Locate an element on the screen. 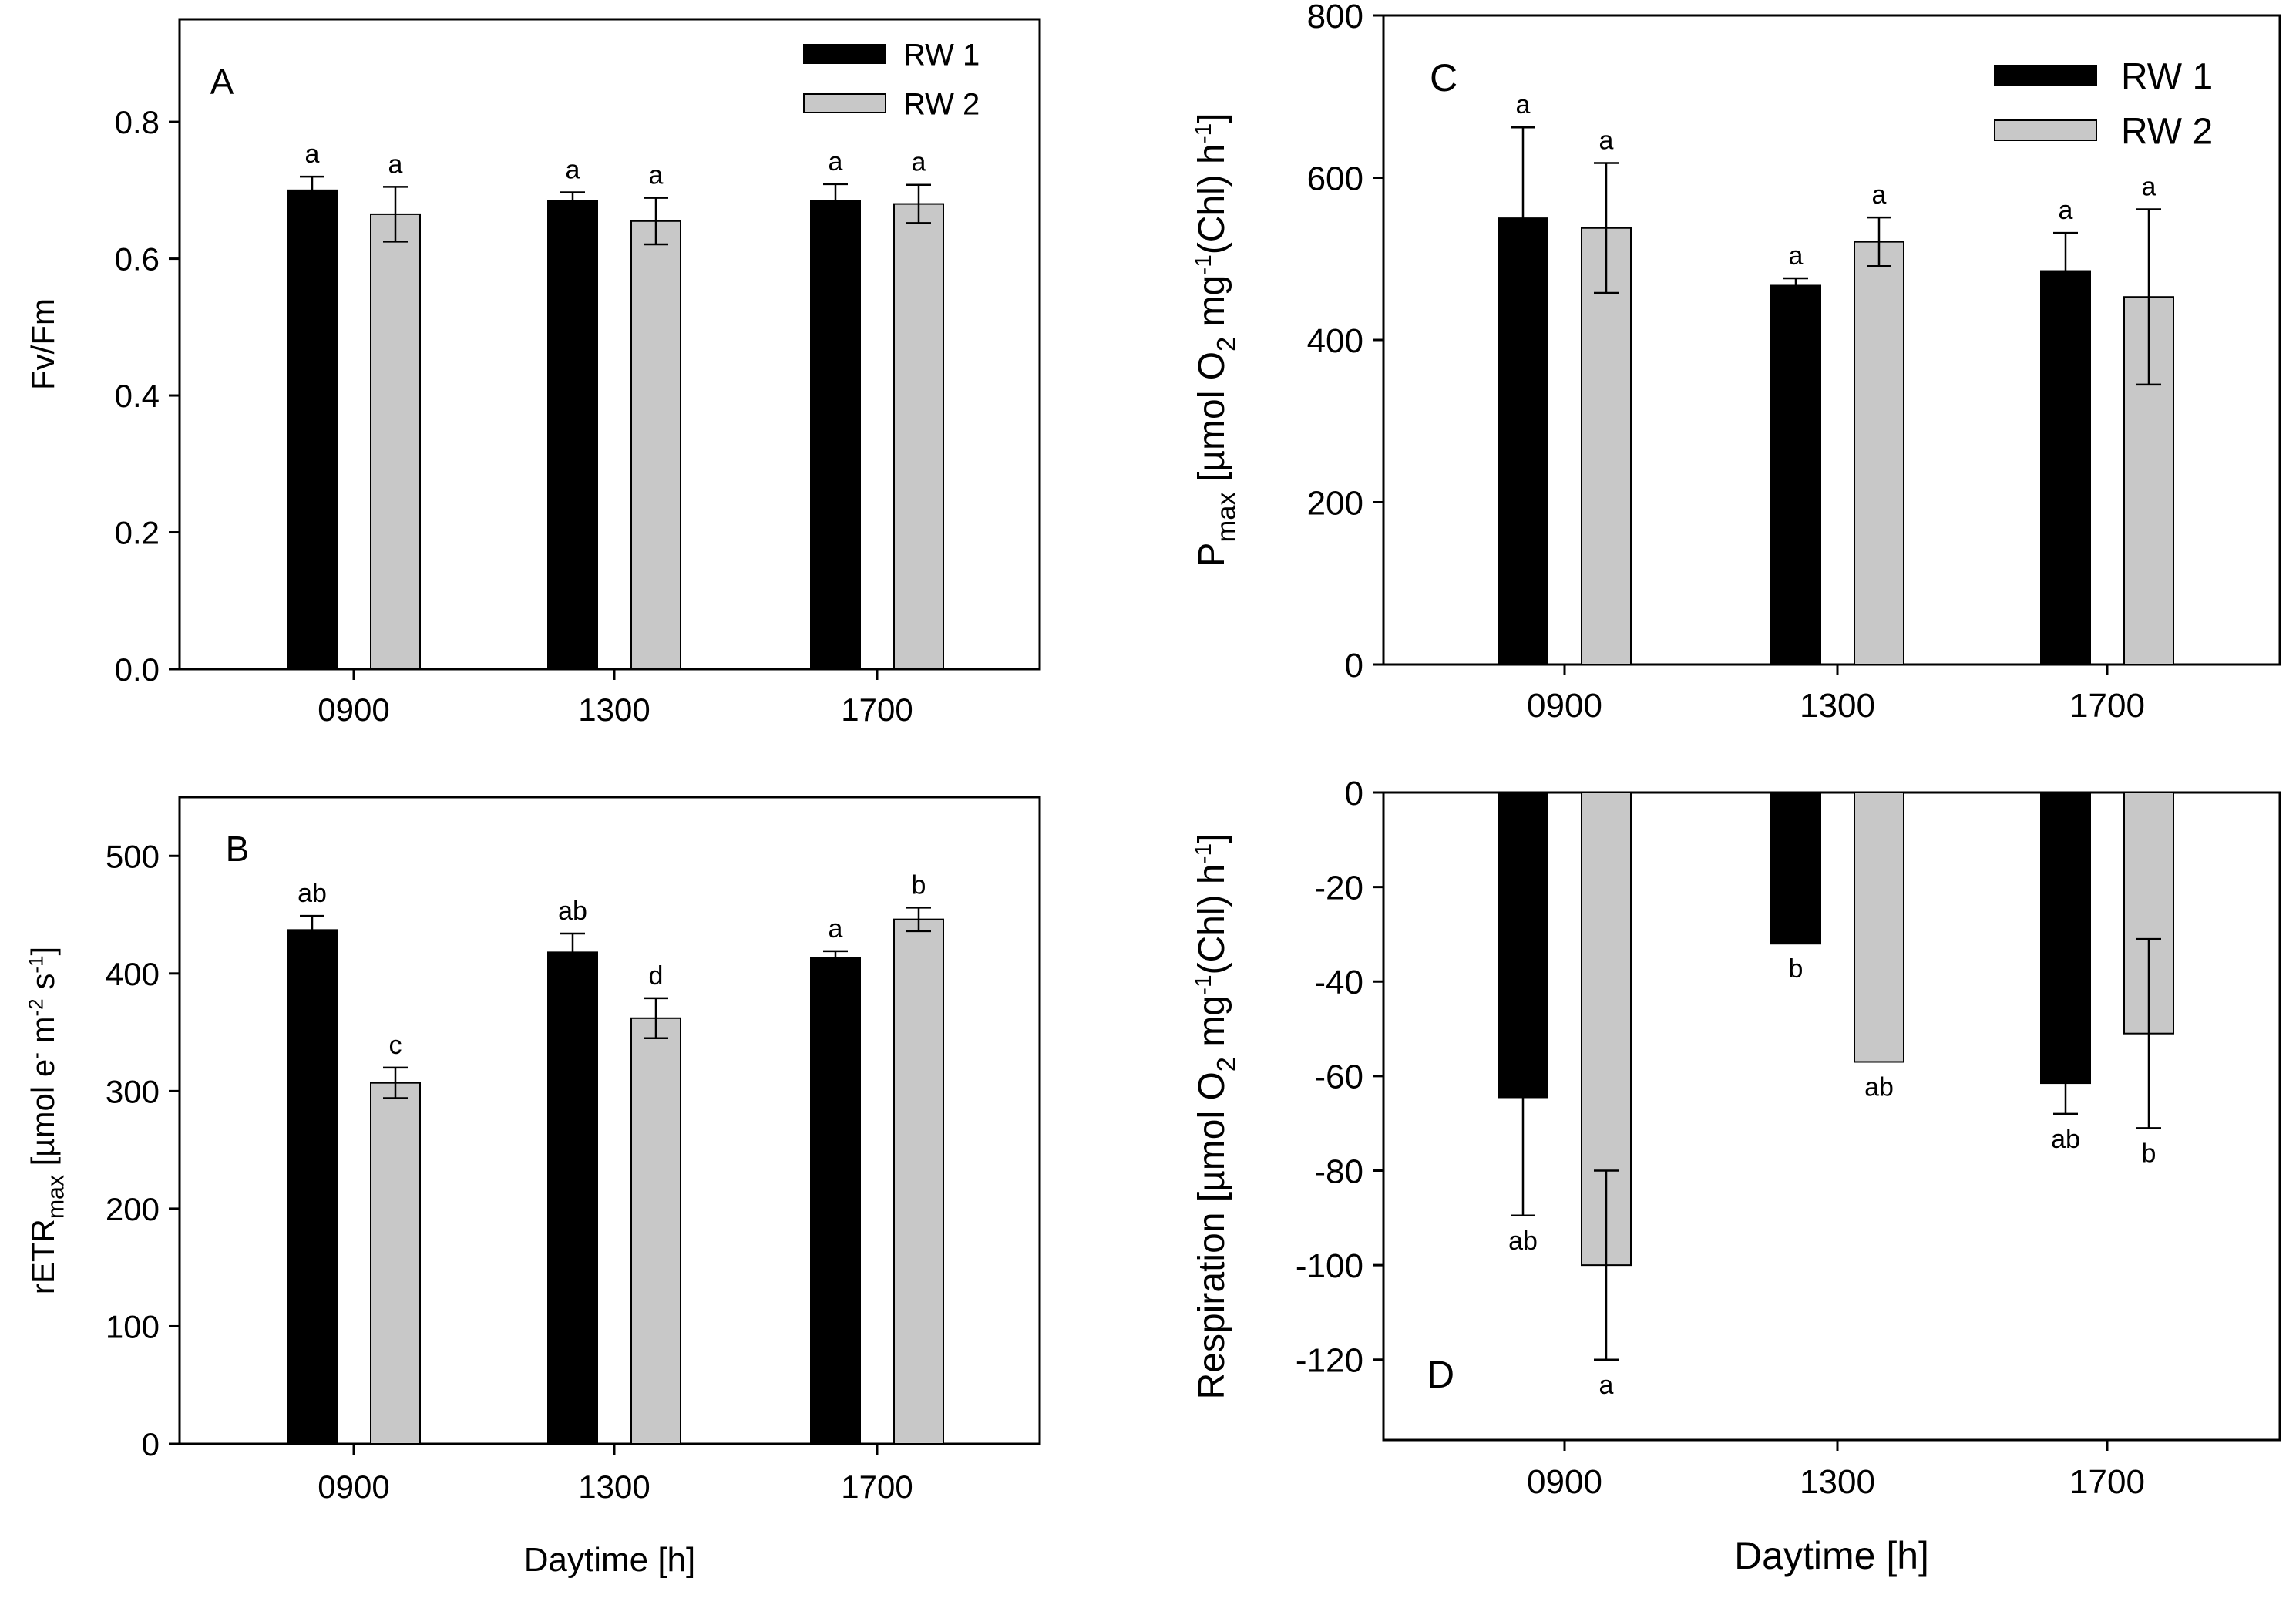 This screenshot has width=2296, height=1605. panel-B-label: B is located at coordinates (238, 849).